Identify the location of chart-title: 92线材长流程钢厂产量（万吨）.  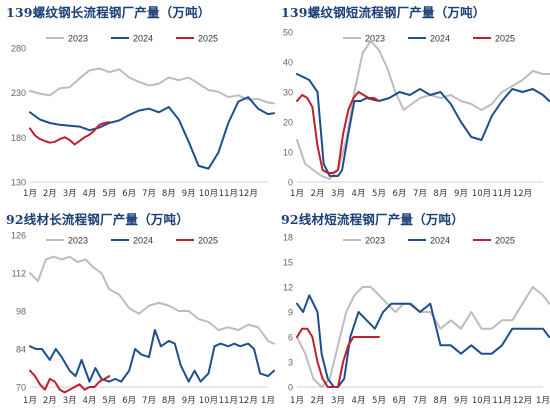
(97, 219).